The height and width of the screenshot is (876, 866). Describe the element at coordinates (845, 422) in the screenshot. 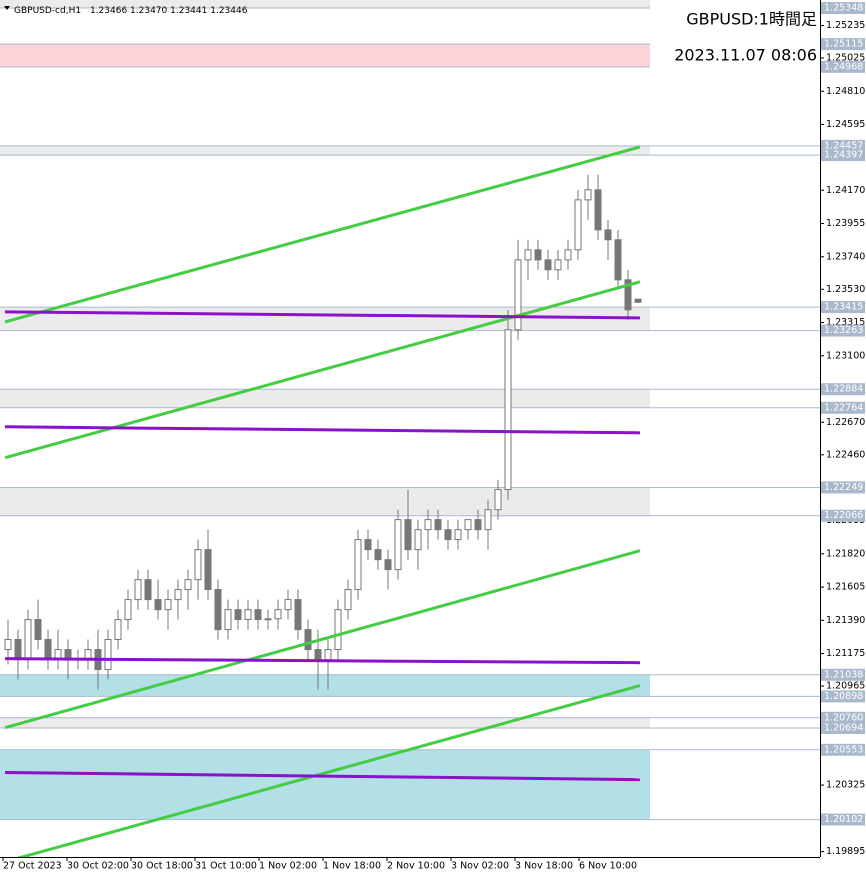

I see `y-tick-label: 1.22670` at that location.